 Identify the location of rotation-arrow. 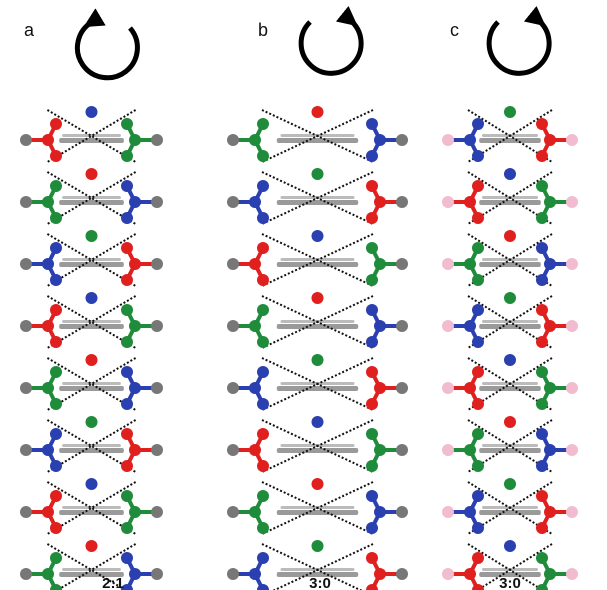
(107, 44).